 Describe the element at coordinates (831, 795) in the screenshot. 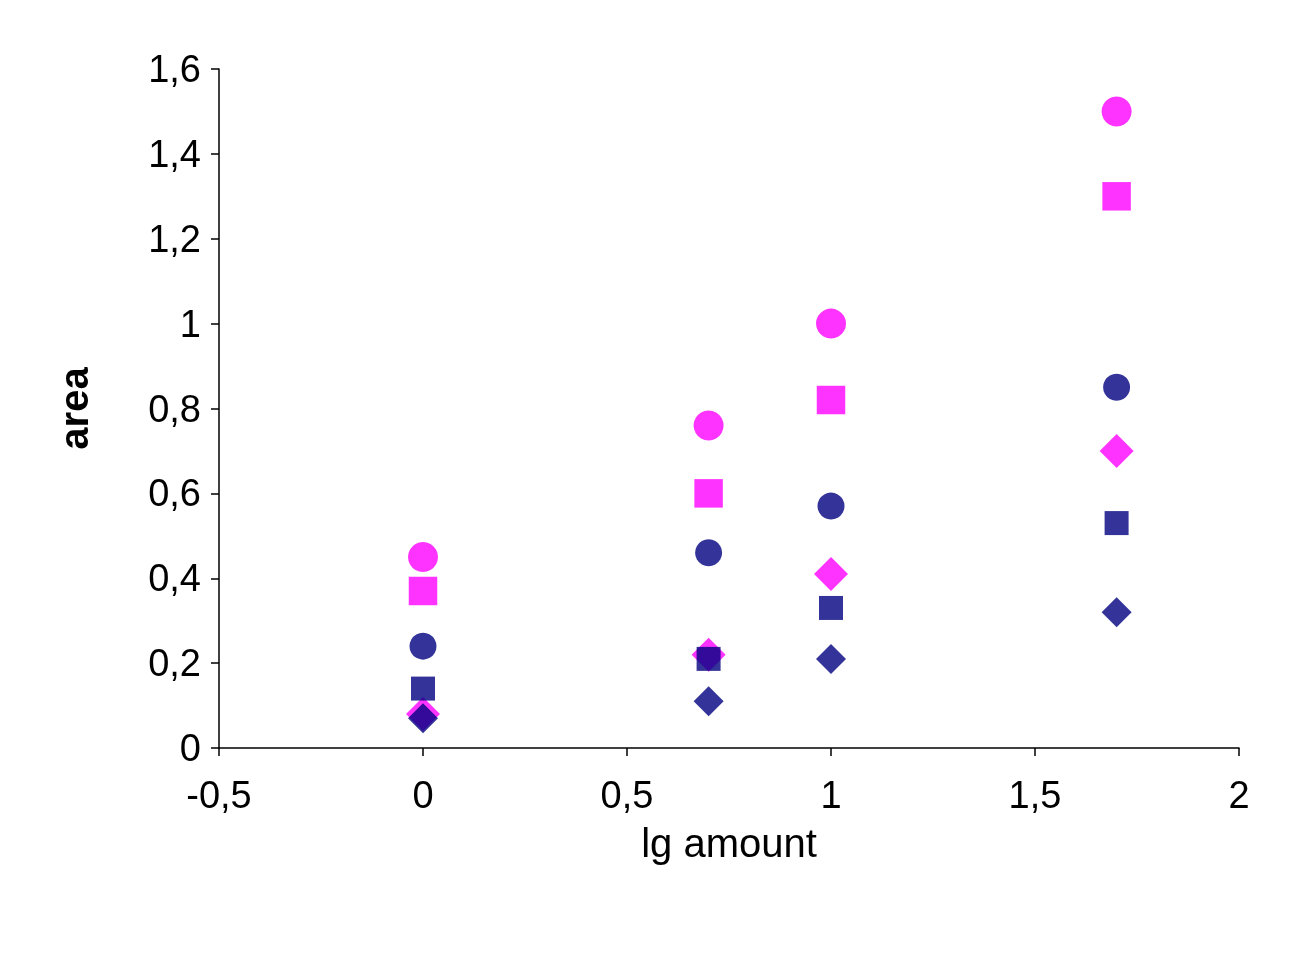

I see `x-tick-label: 1` at that location.